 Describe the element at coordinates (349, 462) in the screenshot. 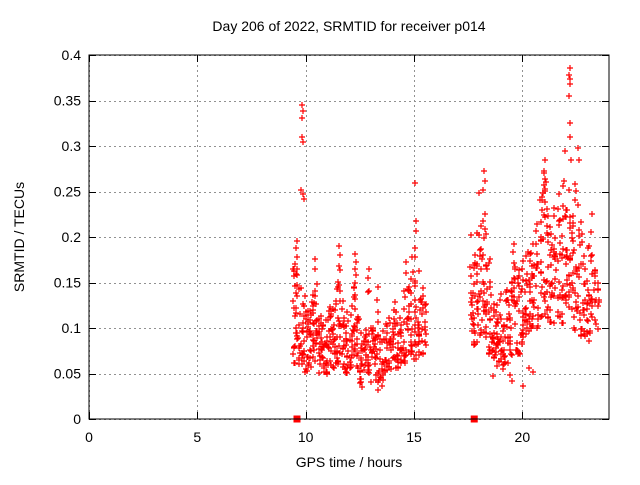

I see `x-axis-title: GPS time / hours` at that location.